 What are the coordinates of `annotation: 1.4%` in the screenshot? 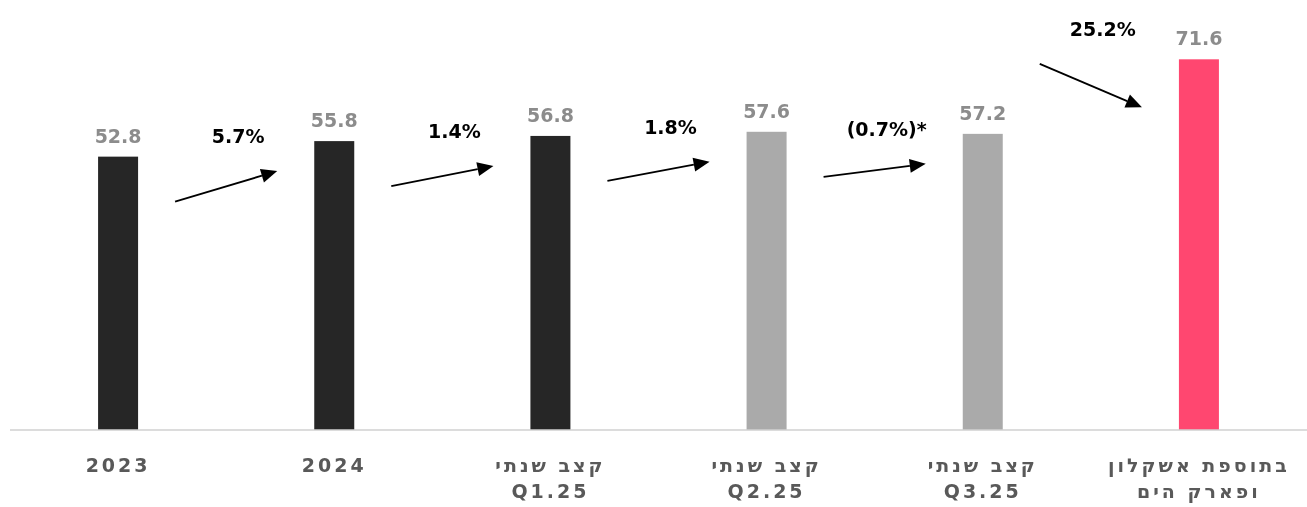 It's located at (454, 130).